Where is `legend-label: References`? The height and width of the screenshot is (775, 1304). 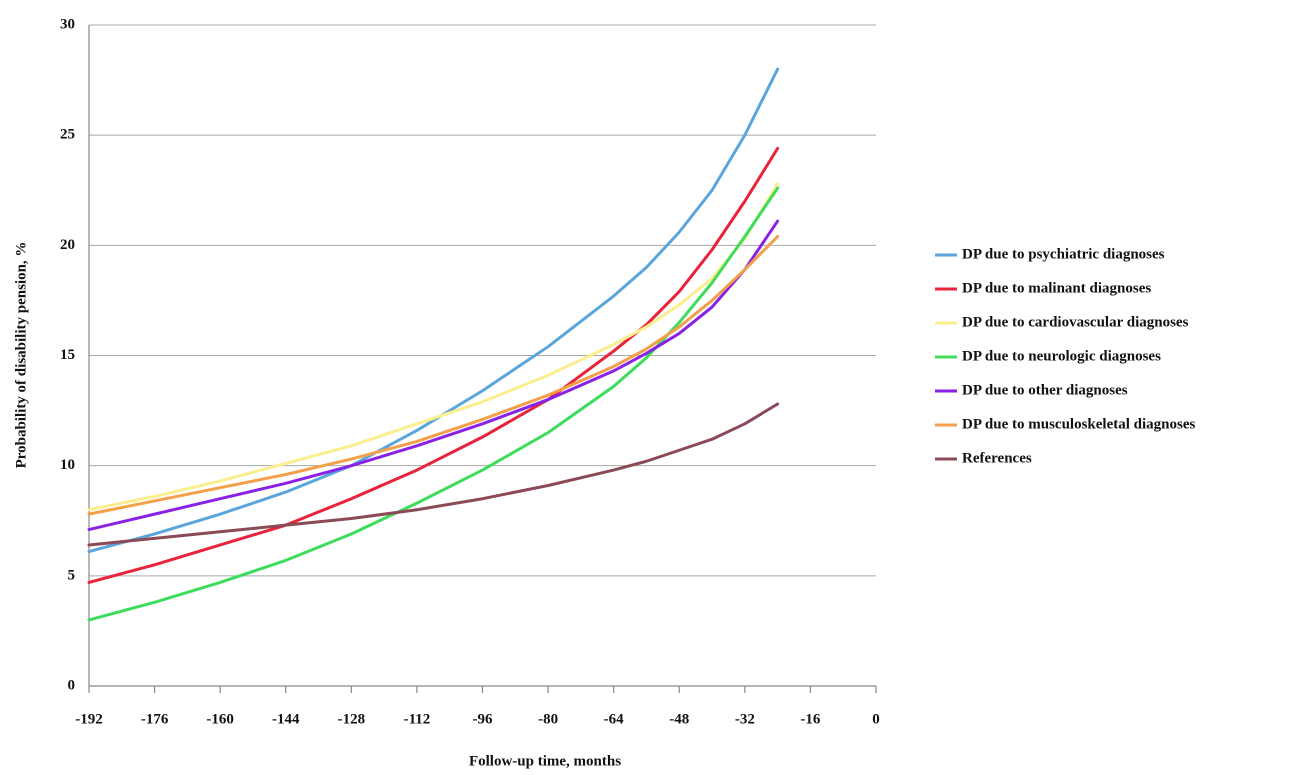 legend-label: References is located at coordinates (997, 458).